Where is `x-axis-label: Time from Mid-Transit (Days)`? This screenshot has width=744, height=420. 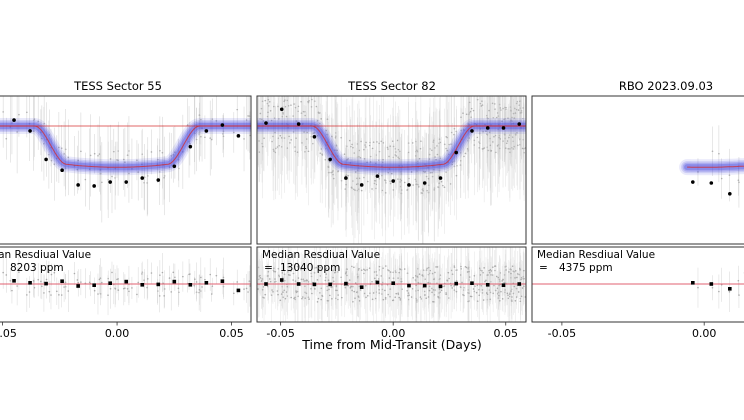
x-axis-label: Time from Mid-Transit (Days) is located at coordinates (391, 344).